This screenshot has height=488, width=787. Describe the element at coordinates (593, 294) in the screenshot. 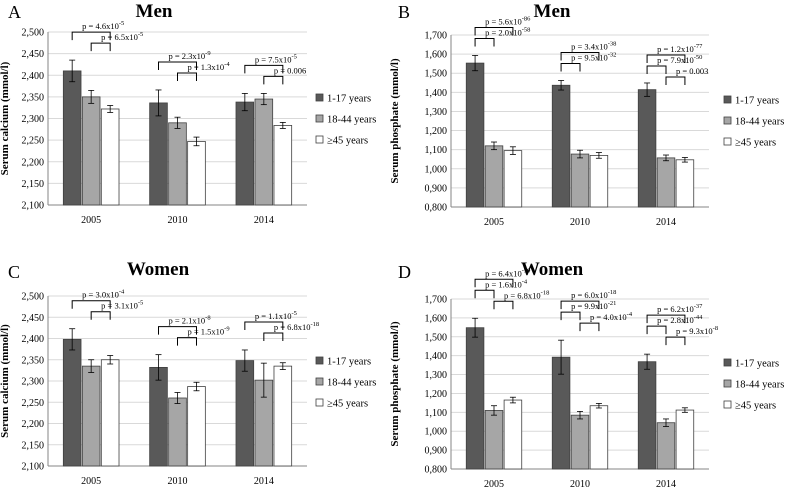

I see `p-value-label: p = 6.0x10-18` at that location.